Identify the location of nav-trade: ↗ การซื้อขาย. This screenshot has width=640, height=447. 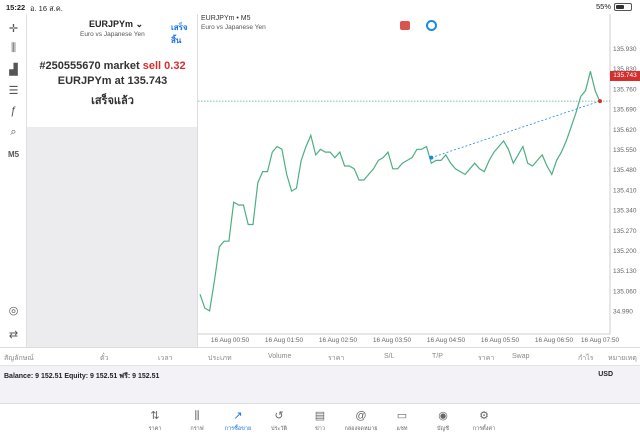
(238, 421).